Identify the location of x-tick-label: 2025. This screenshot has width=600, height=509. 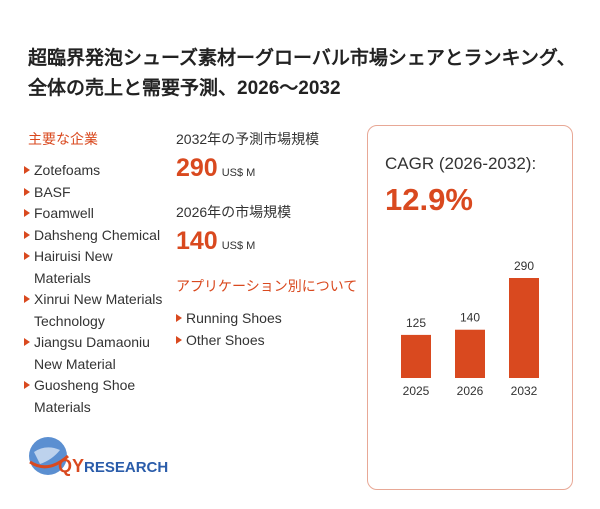
(416, 391).